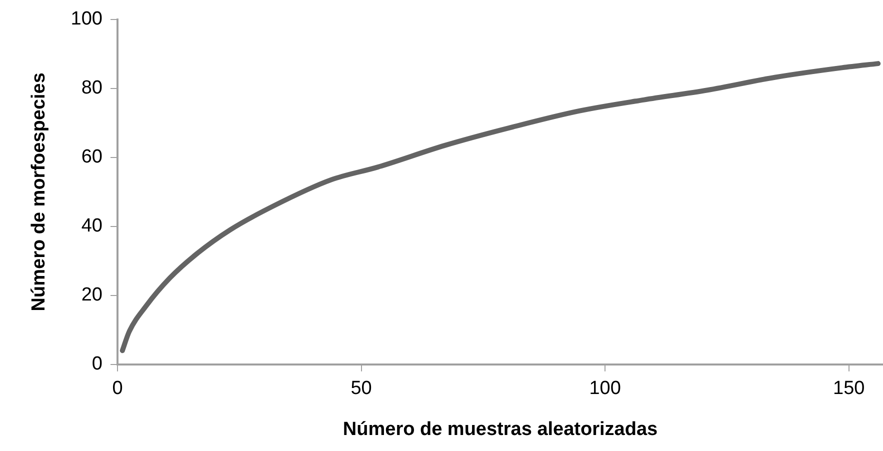 The height and width of the screenshot is (451, 883). What do you see at coordinates (605, 389) in the screenshot?
I see `x-tick-label: 100` at bounding box center [605, 389].